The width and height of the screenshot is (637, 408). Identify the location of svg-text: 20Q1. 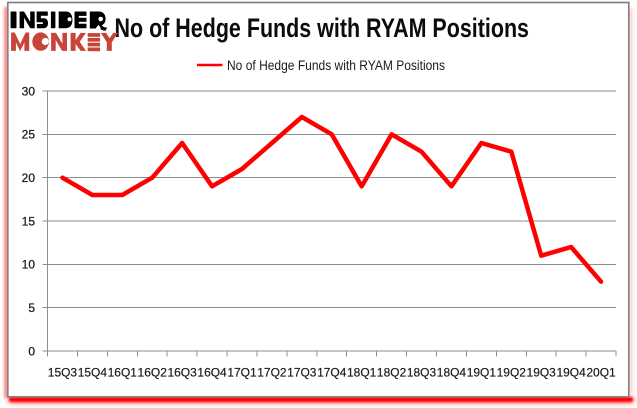
(600, 372).